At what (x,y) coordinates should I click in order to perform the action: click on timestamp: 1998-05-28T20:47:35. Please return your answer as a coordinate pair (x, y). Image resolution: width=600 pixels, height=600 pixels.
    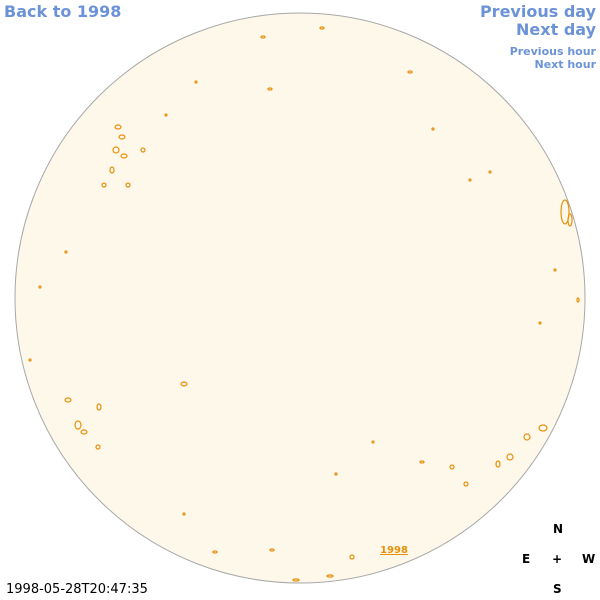
    Looking at the image, I should click on (77, 589).